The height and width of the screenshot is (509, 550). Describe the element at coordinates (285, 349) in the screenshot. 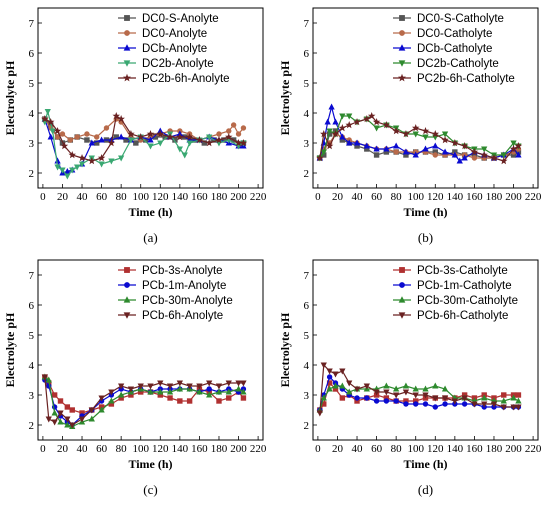

I see `y-axis-label: Electrolyte pH` at that location.